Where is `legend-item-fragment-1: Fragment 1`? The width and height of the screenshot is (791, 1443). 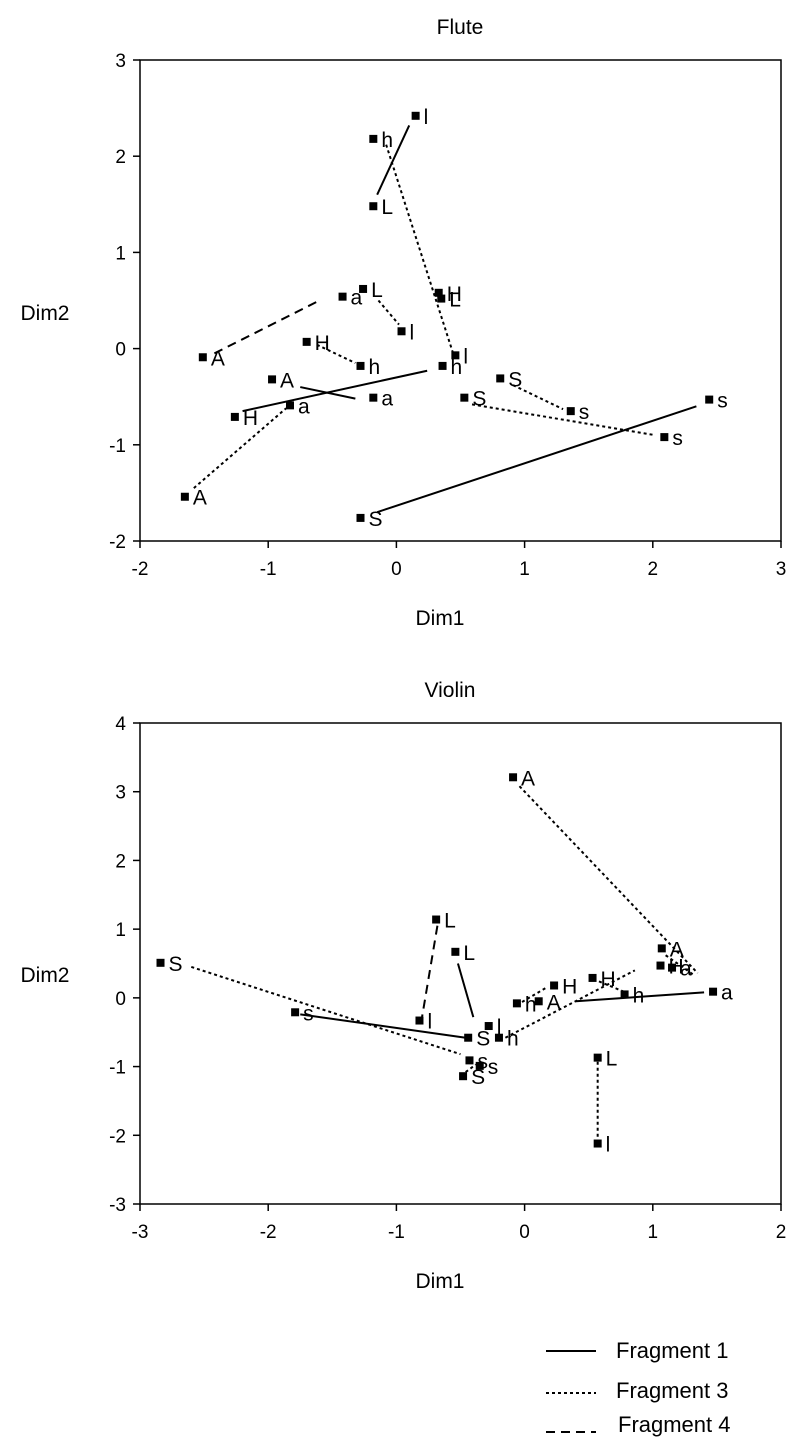
legend-item-fragment-1: Fragment 1 is located at coordinates (637, 1350).